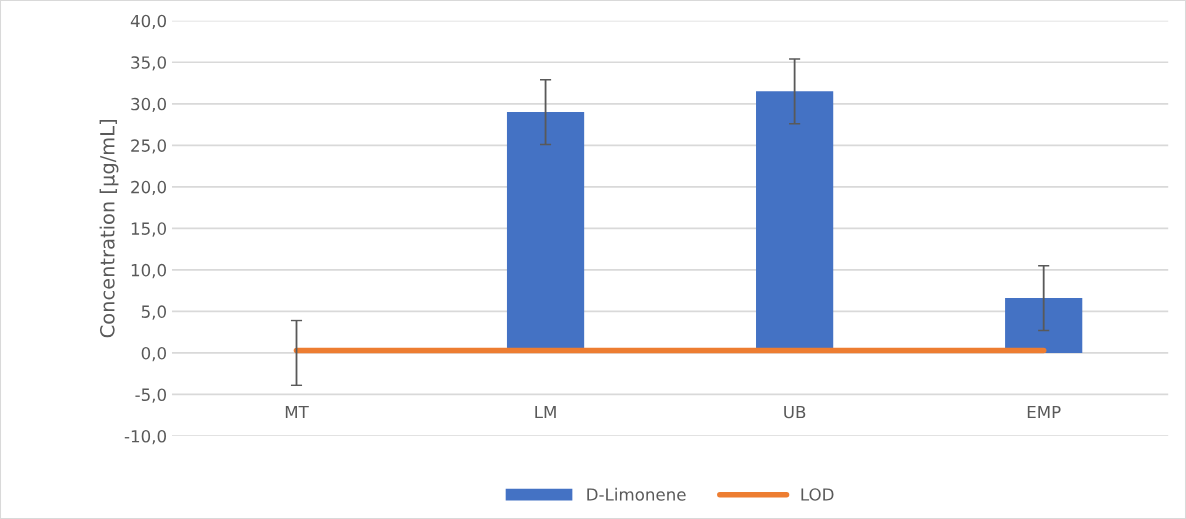 The width and height of the screenshot is (1186, 519). Describe the element at coordinates (148, 271) in the screenshot. I see `y-tick-label: 10,0` at that location.